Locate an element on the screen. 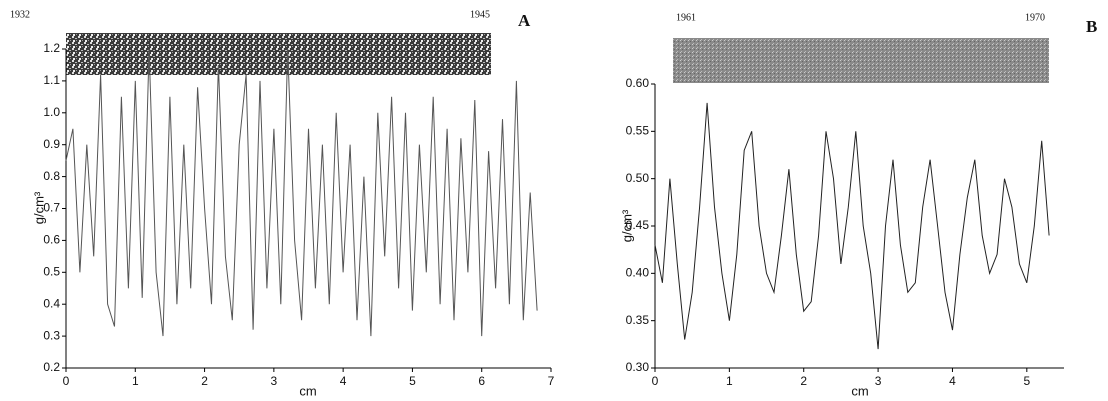 This screenshot has width=1108, height=401. year-start: 1932 is located at coordinates (20, 14).